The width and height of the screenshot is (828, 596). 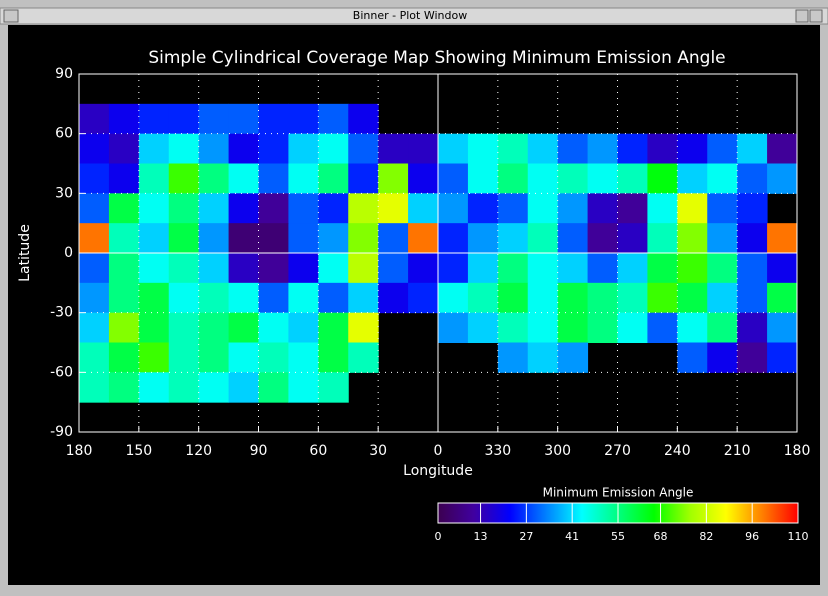 I want to click on y-tick-label: -90, so click(x=61, y=432).